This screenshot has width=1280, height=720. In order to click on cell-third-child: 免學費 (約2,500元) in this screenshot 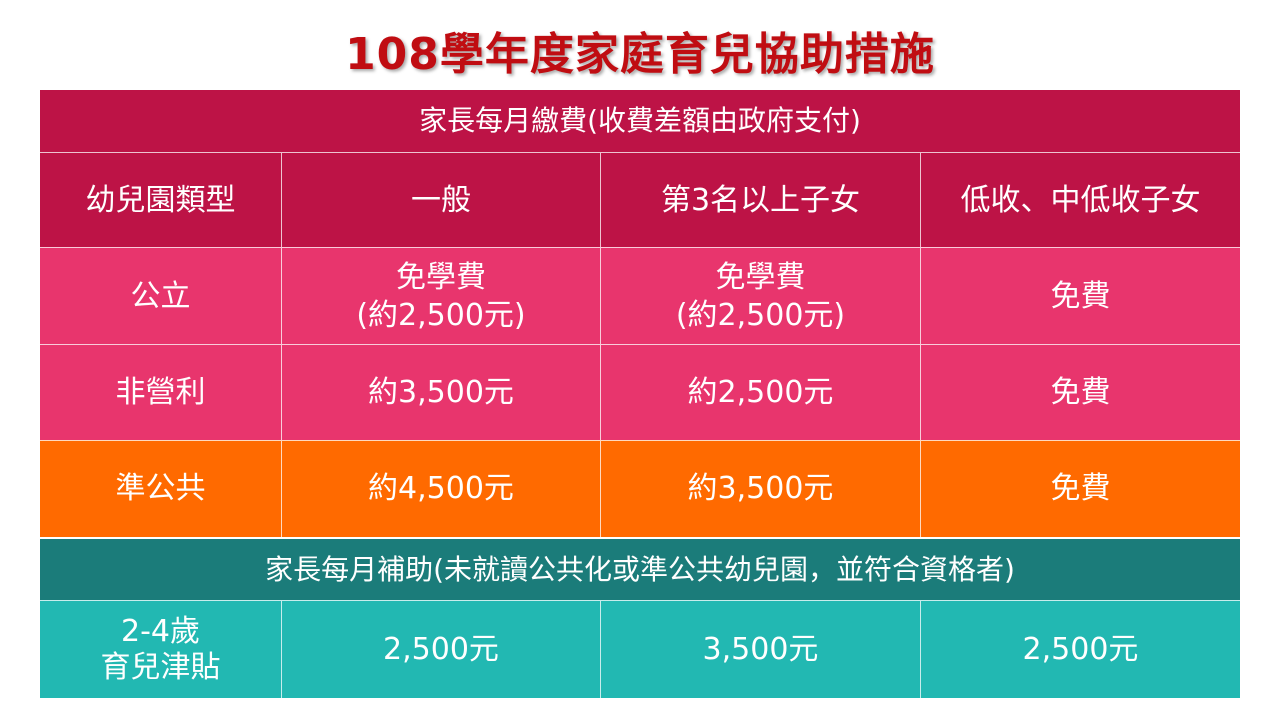, I will do `click(761, 296)`.